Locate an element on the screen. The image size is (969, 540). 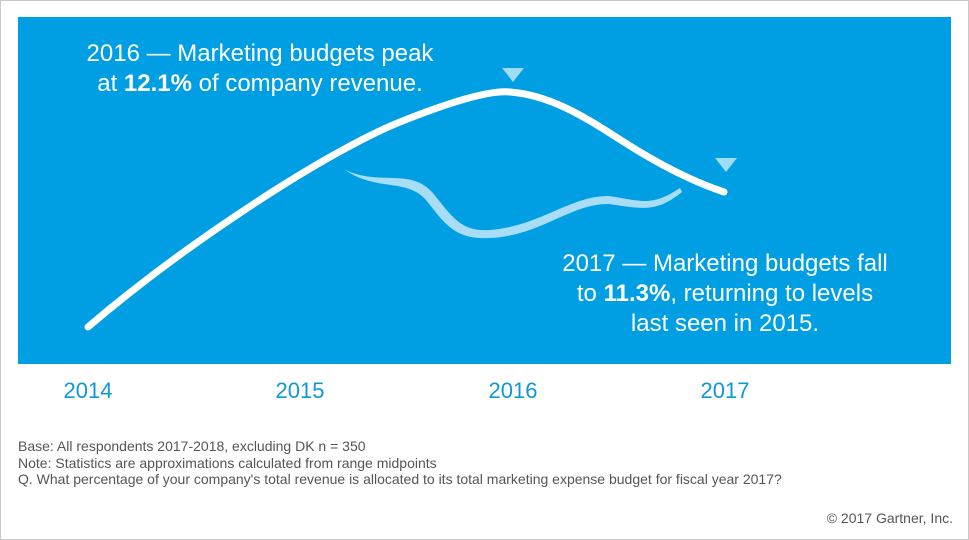
annotation-fall-part: 2017 — Marketing budgets fall is located at coordinates (725, 263).